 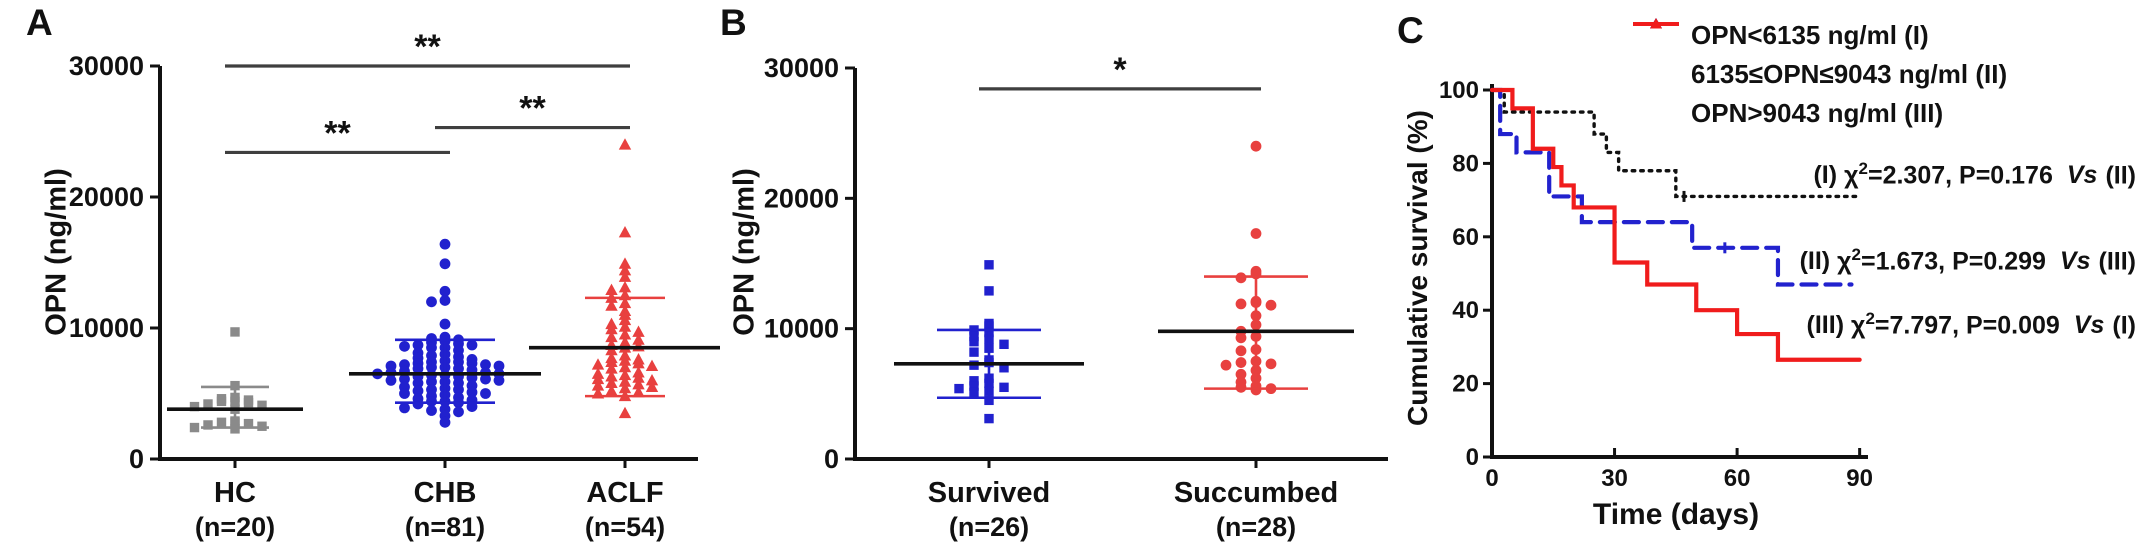 I want to click on mean-and-error-bars-succumbed, so click(x=1256, y=332).